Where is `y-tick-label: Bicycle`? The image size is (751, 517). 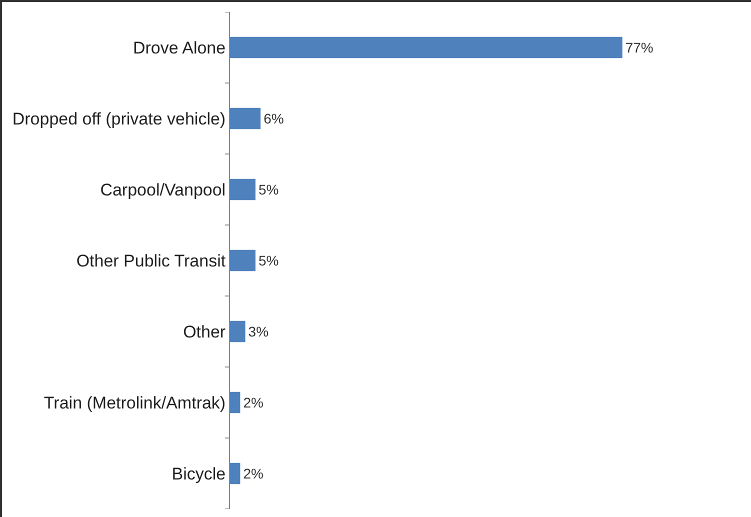 y-tick-label: Bicycle is located at coordinates (199, 474).